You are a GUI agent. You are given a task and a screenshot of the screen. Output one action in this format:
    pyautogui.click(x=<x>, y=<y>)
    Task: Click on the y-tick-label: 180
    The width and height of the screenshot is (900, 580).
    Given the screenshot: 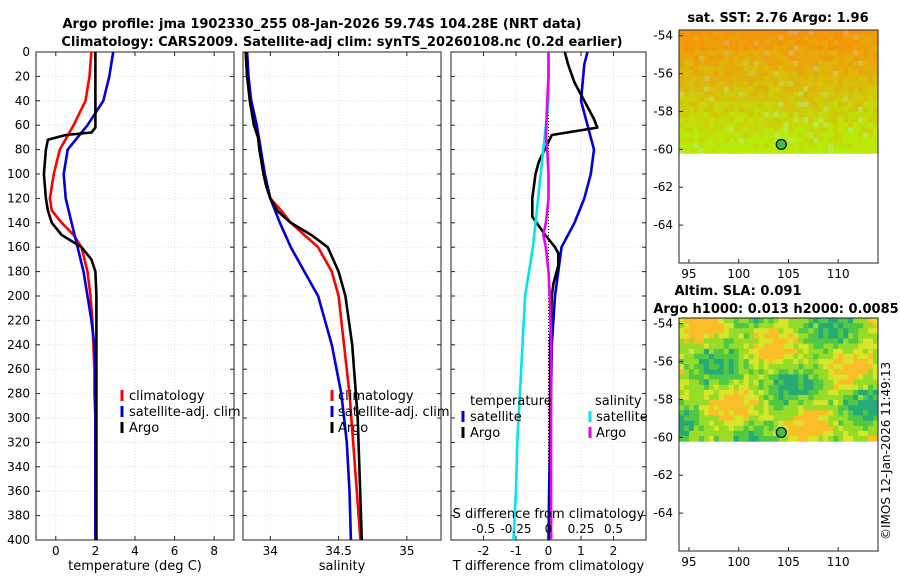 What is the action you would take?
    pyautogui.click(x=18, y=272)
    